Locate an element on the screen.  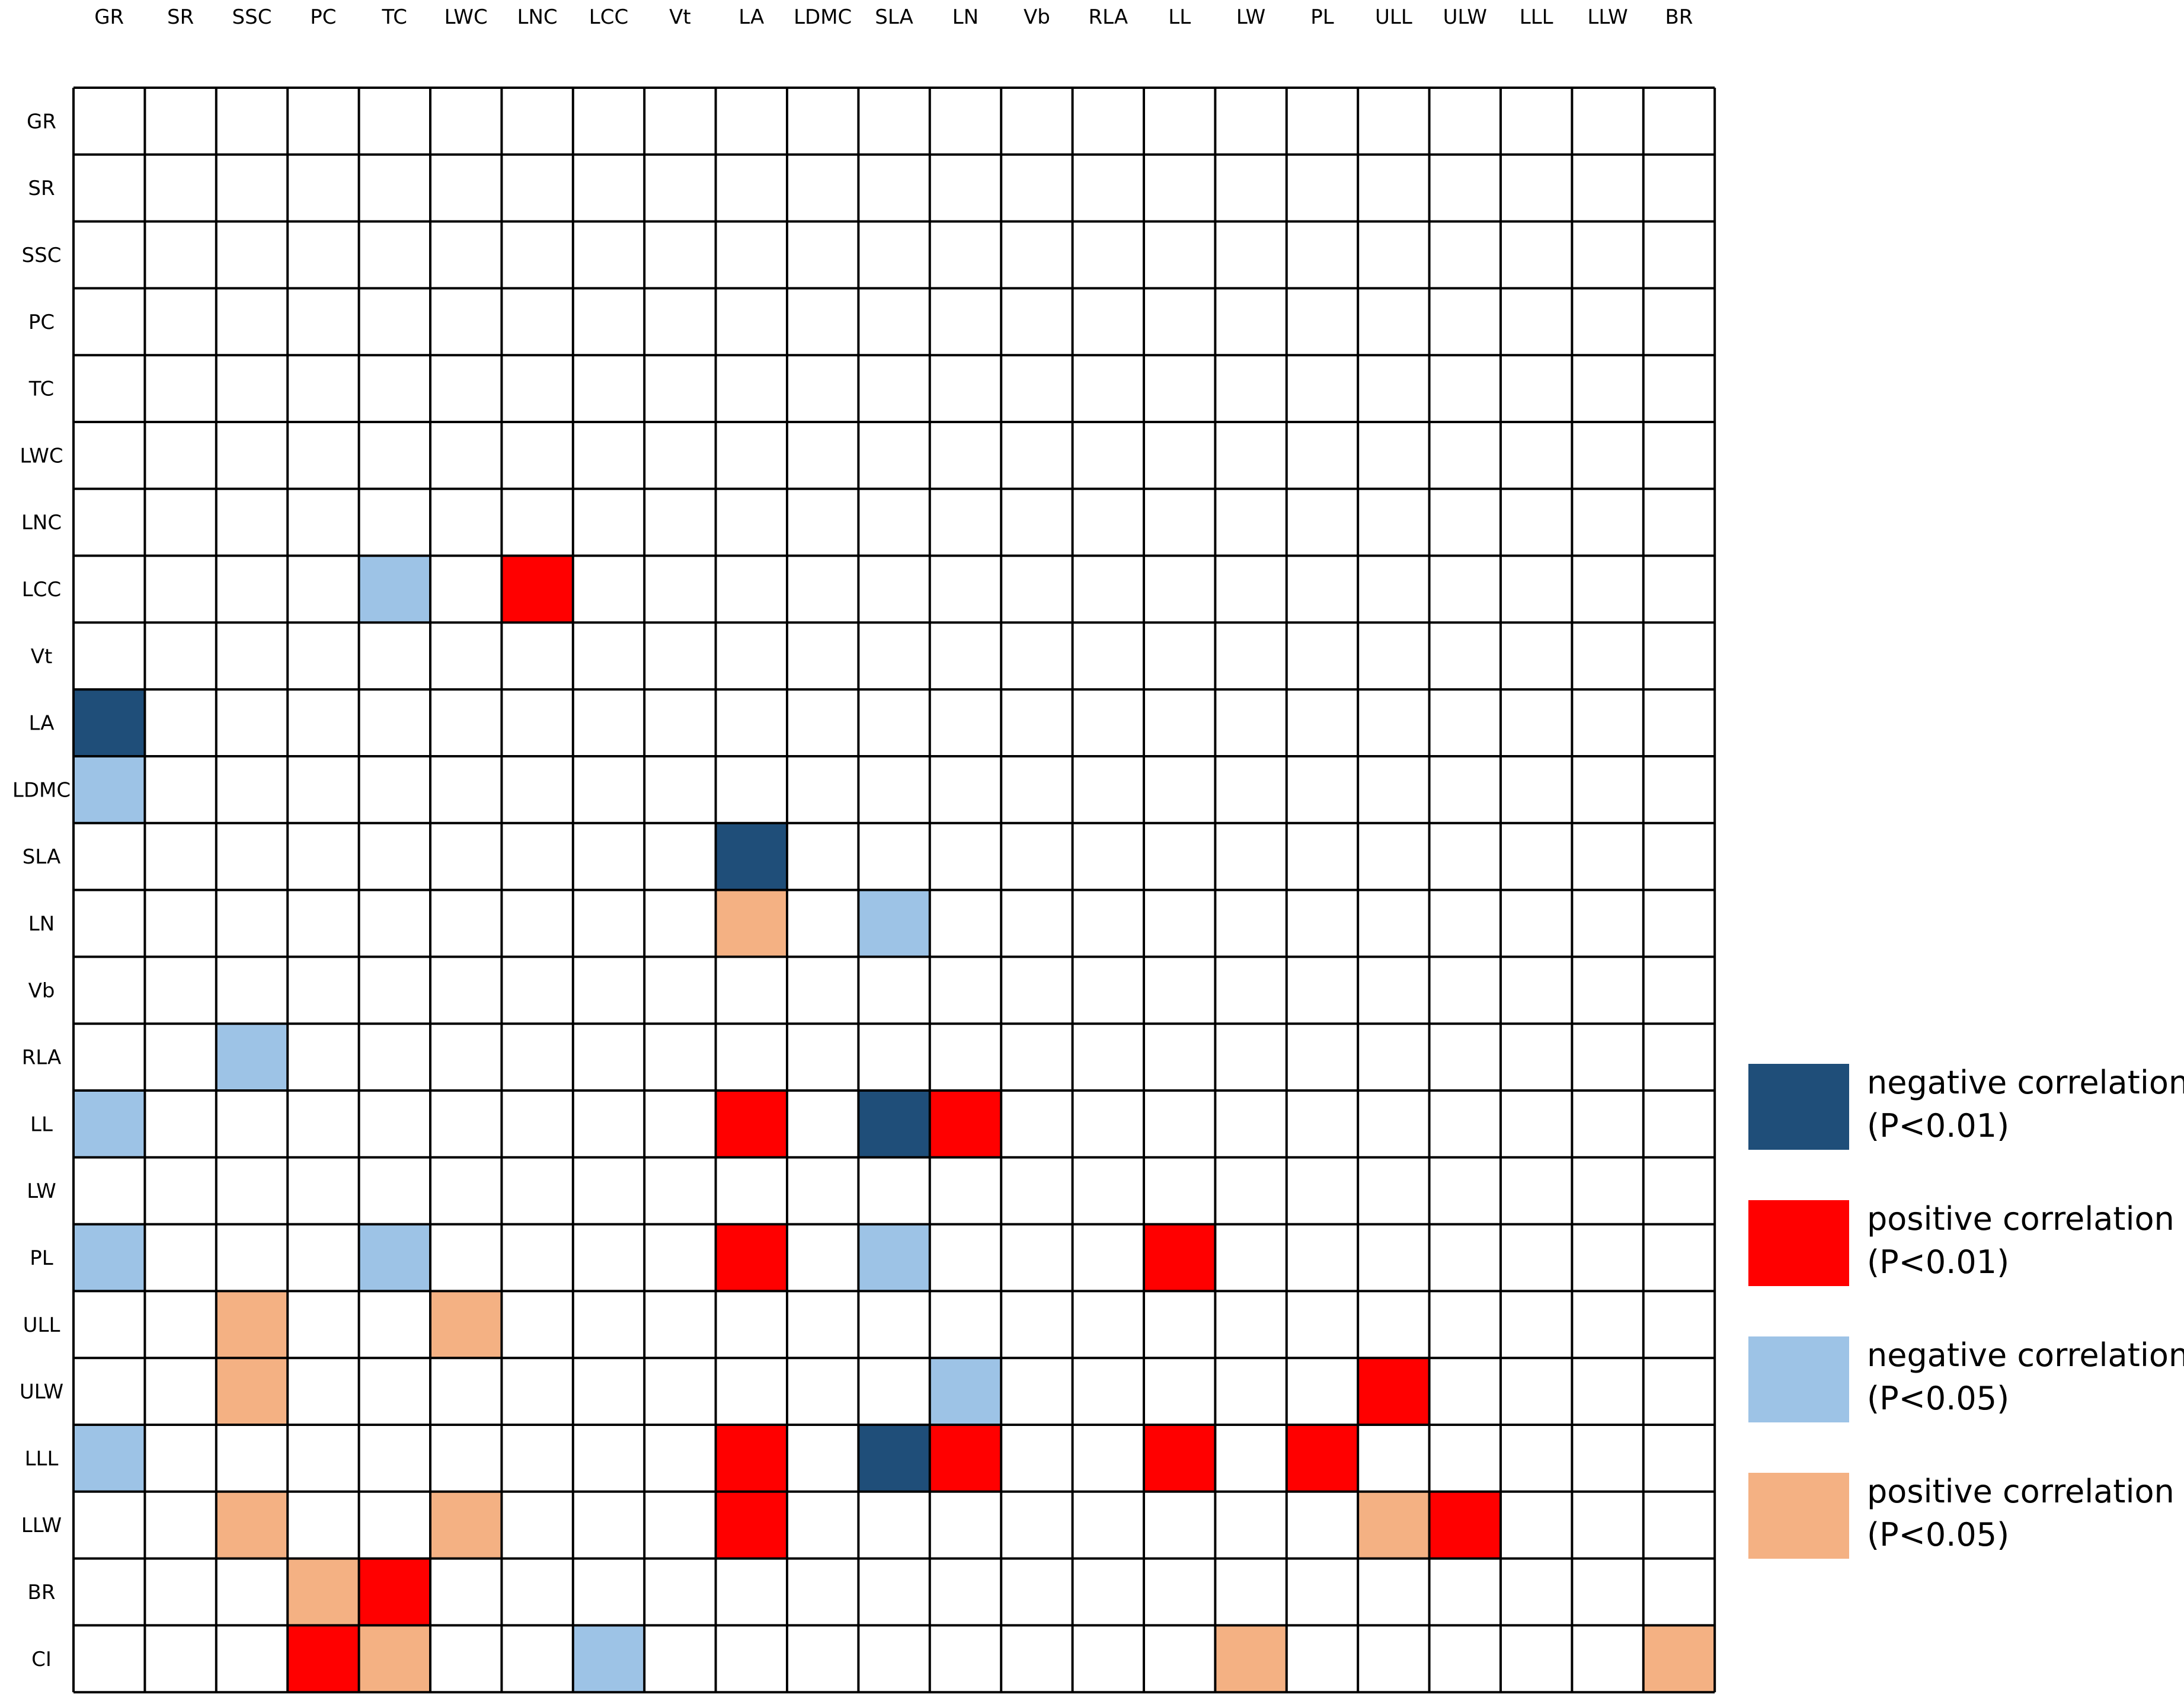
heatmap-cell-lll-gr is located at coordinates (109, 1458).